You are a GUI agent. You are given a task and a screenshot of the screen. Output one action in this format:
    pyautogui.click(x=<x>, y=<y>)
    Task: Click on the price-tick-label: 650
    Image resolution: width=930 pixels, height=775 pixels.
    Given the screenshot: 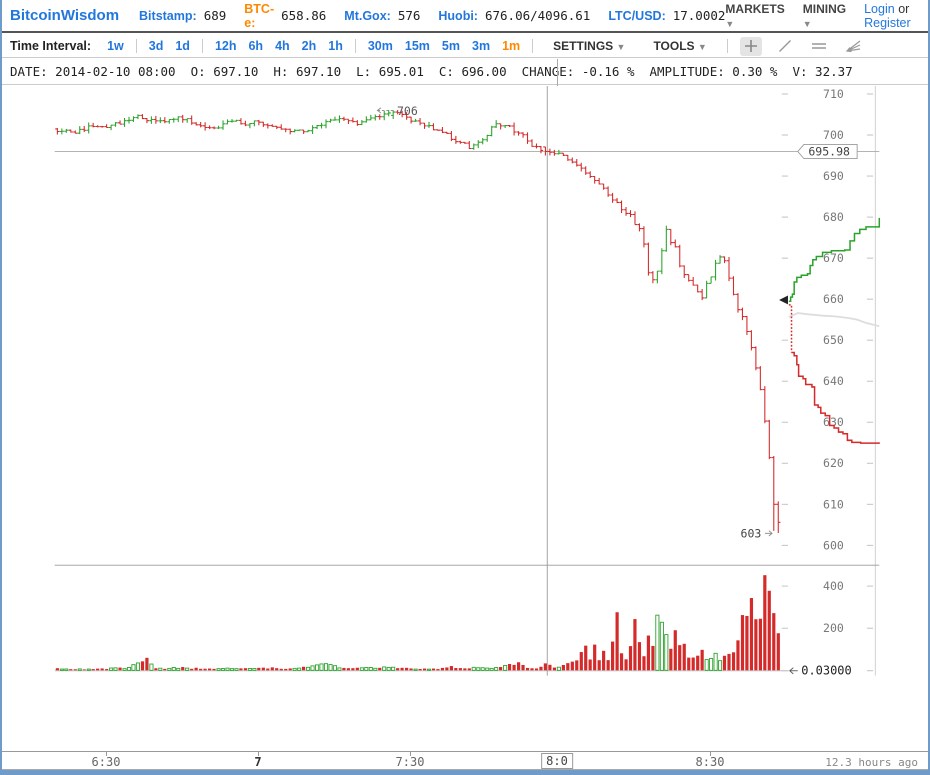 What is the action you would take?
    pyautogui.click(x=833, y=340)
    